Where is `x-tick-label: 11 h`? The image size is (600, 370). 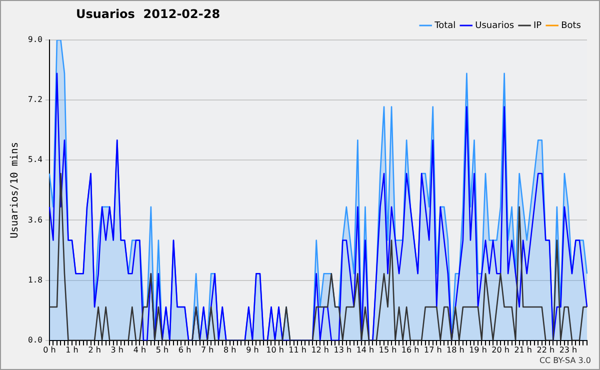
x-tick-label: 11 h is located at coordinates (297, 349).